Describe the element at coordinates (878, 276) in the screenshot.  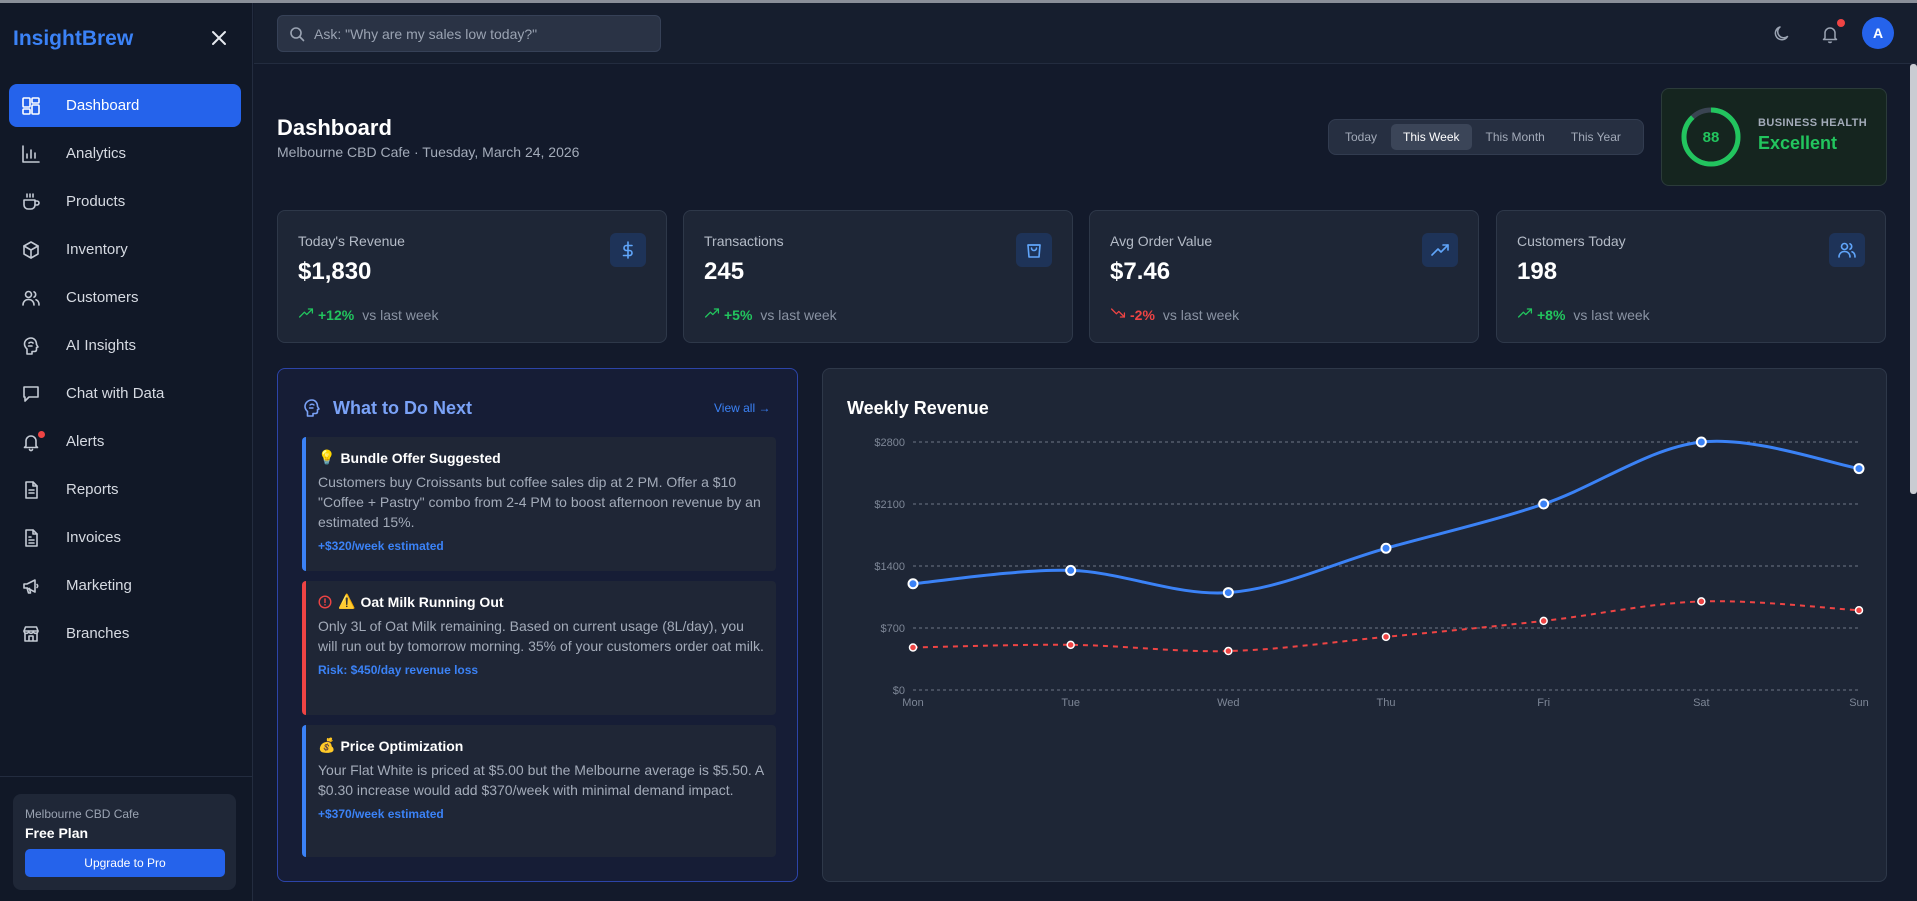
I see `kpi-card-transactions: Transactions 245 +5% vs last week` at that location.